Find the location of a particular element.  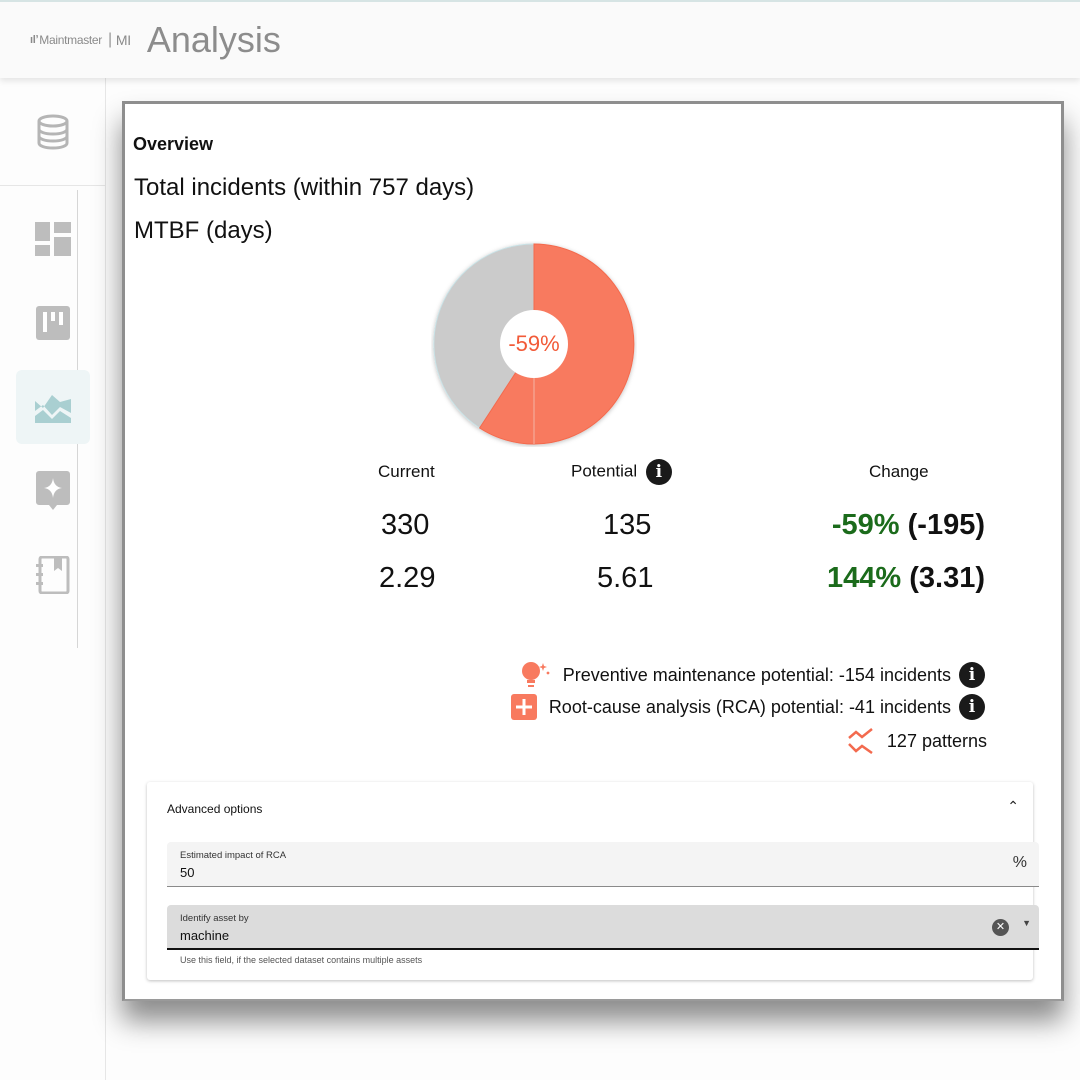

incidents-current: 330 is located at coordinates (405, 525).